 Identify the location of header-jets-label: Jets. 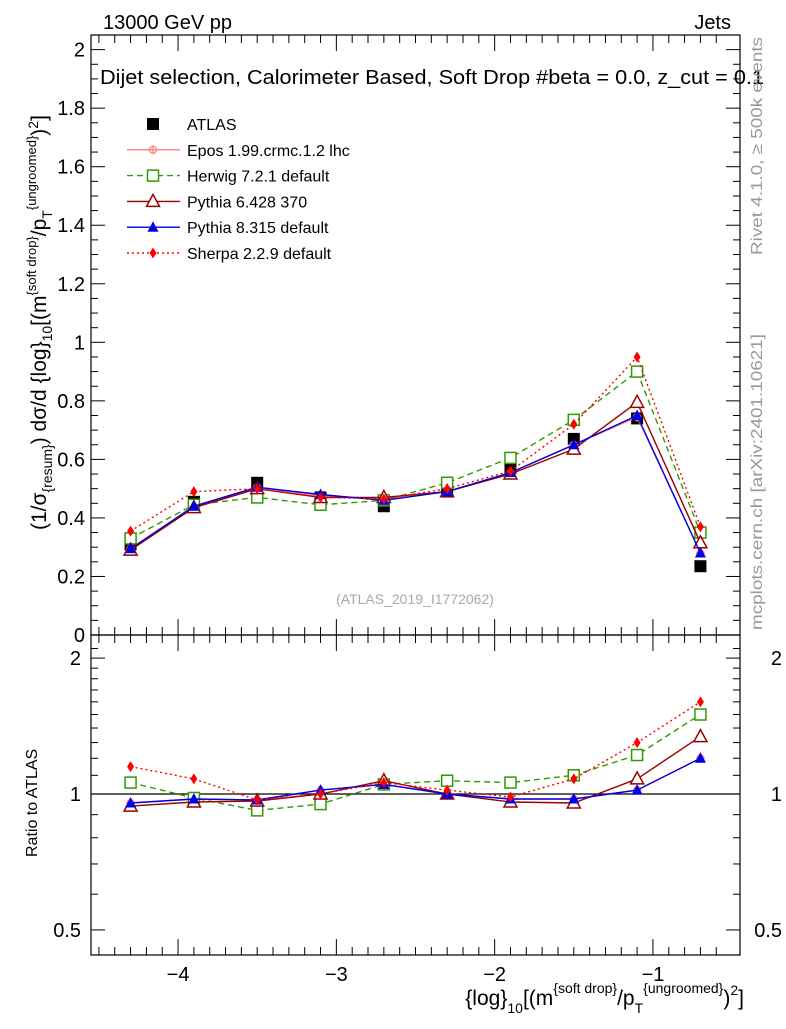
(712, 23).